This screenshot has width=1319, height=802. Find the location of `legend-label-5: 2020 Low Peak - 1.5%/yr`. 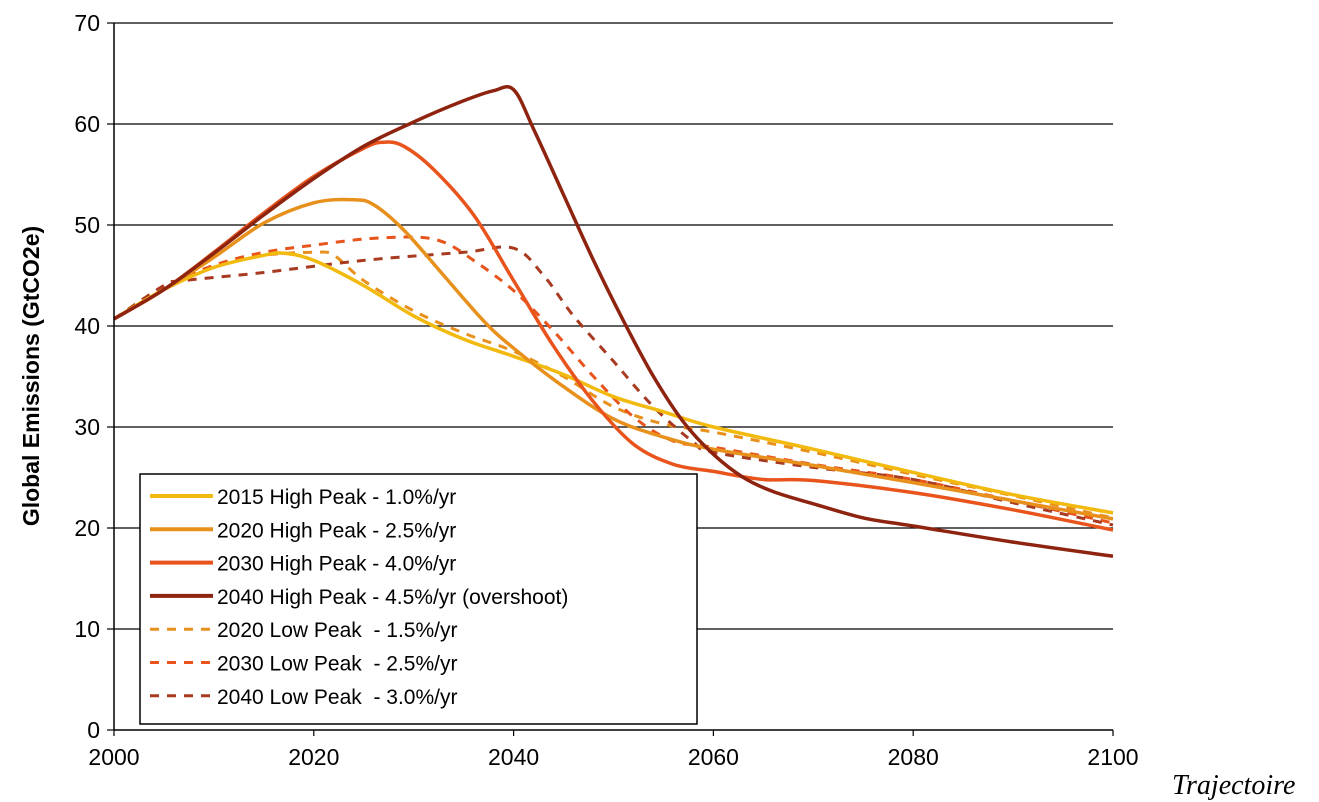

legend-label-5: 2020 Low Peak - 1.5%/yr is located at coordinates (337, 630).